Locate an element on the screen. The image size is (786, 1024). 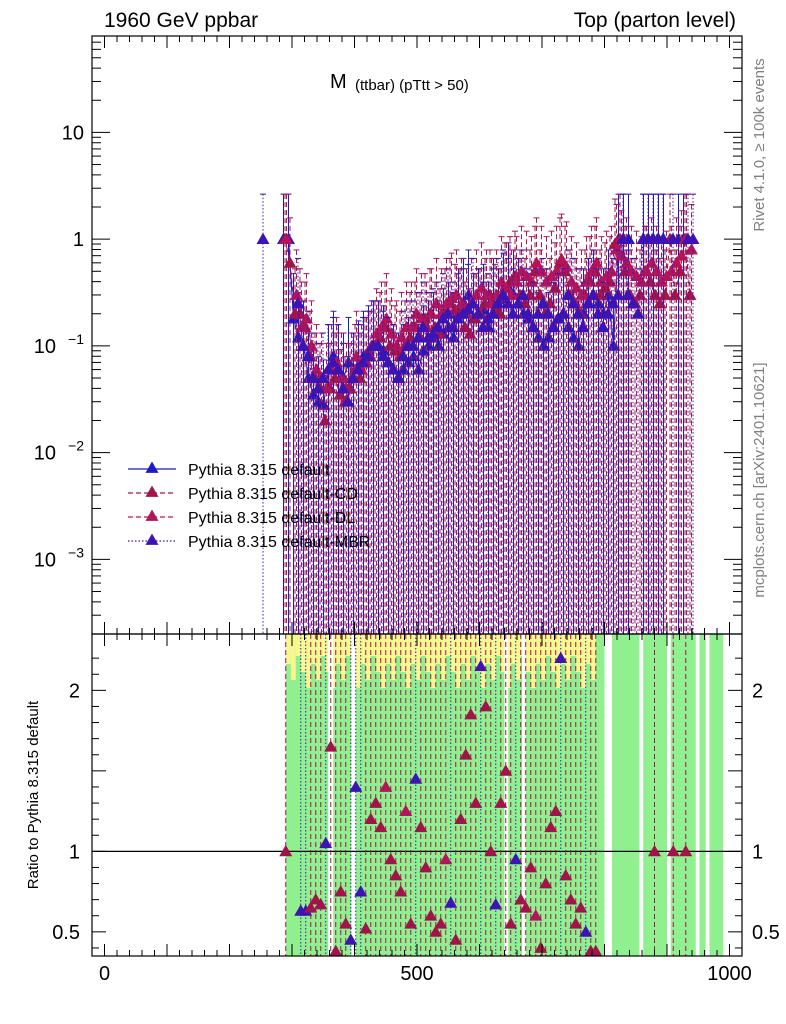
ratio-y-tick-label-right: 1 is located at coordinates (757, 852).